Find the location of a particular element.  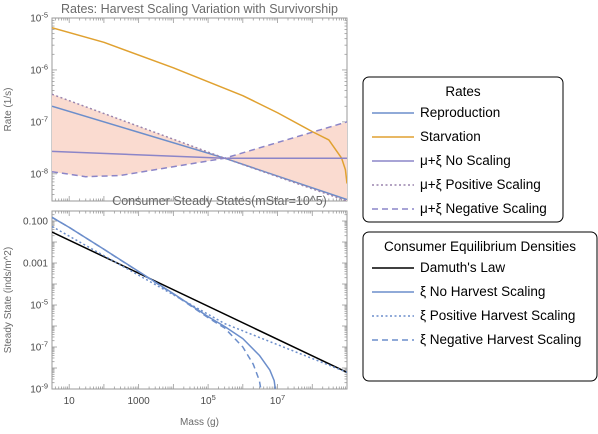

x-axis-label: Mass (g) is located at coordinates (199, 422).